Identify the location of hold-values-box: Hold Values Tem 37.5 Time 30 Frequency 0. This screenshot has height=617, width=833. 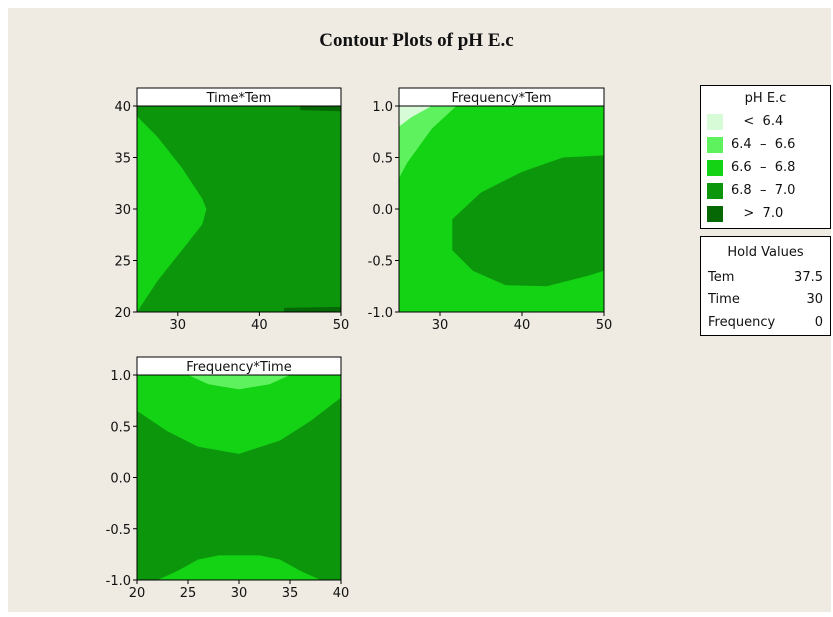
(765, 286).